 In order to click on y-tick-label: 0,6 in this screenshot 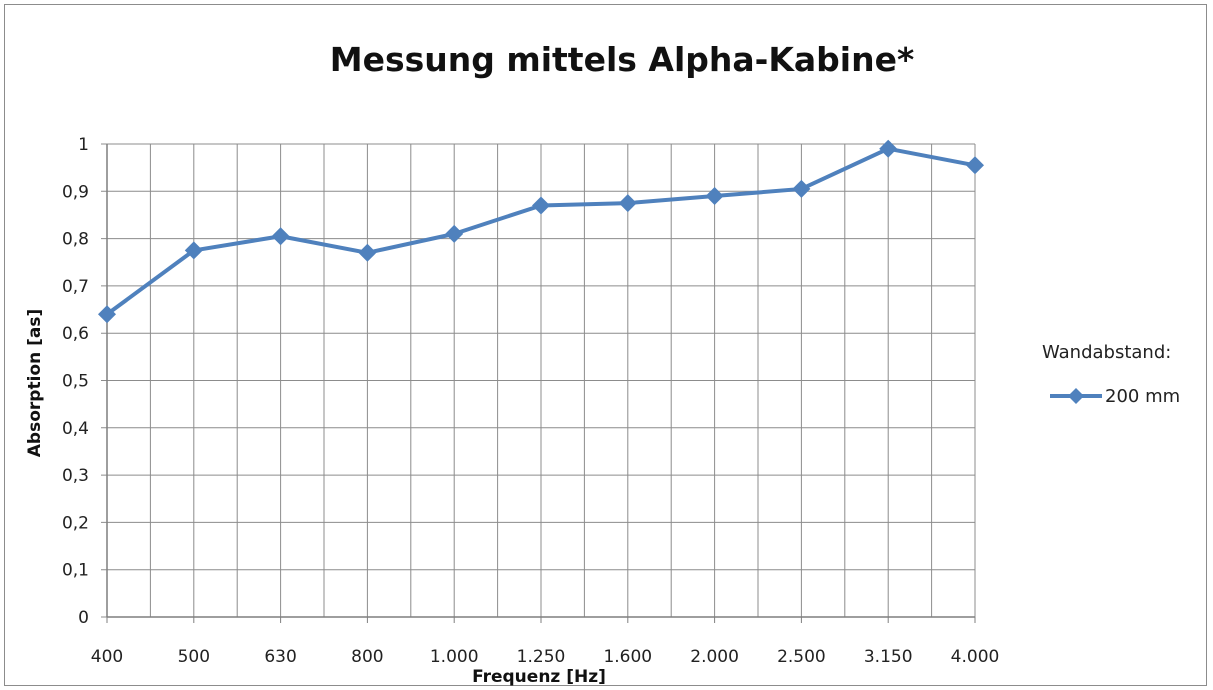, I will do `click(75, 334)`.